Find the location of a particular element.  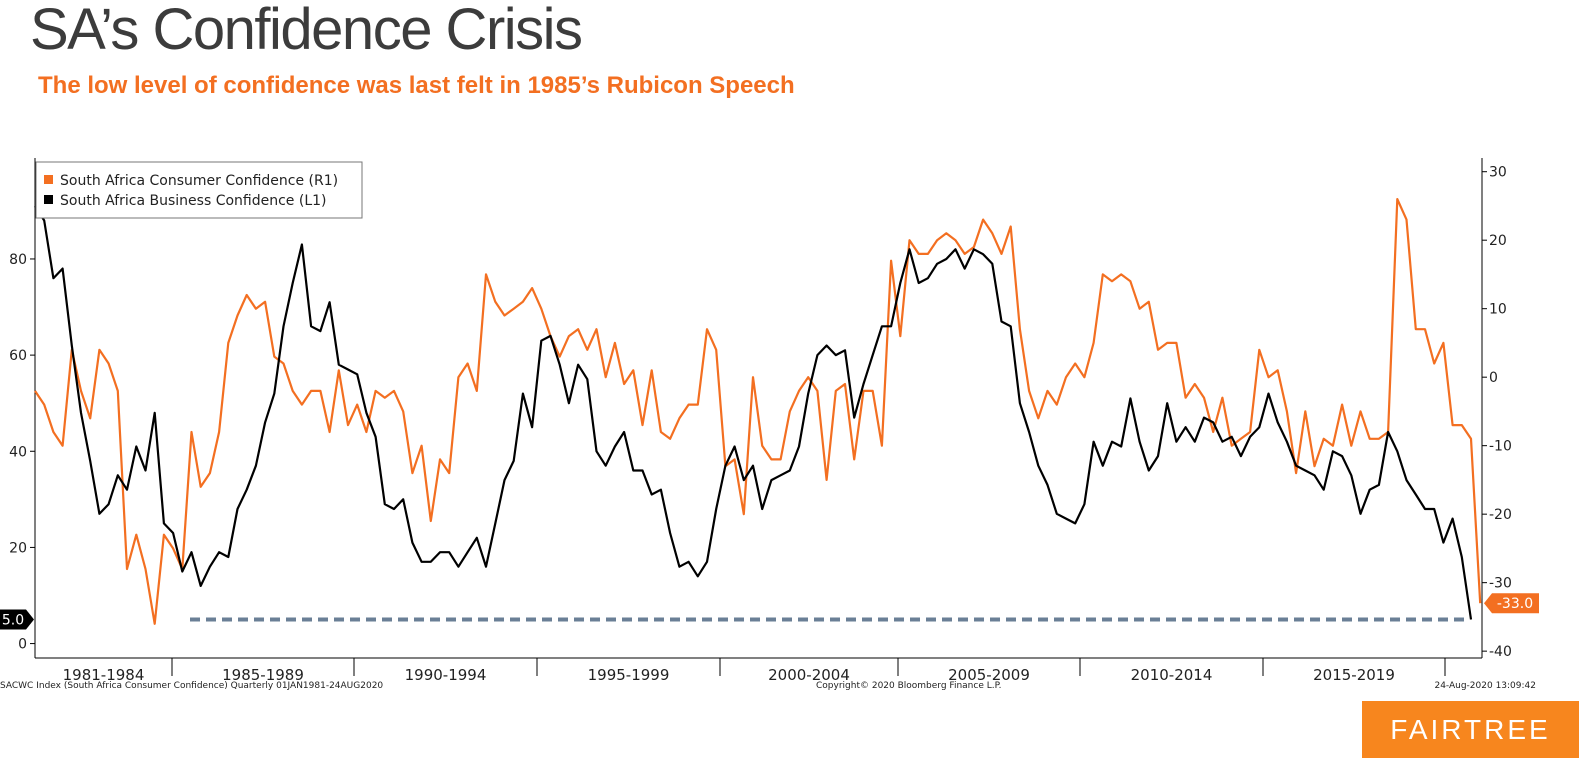

consumer-last-value-badge: -33.0 is located at coordinates (1511, 603).